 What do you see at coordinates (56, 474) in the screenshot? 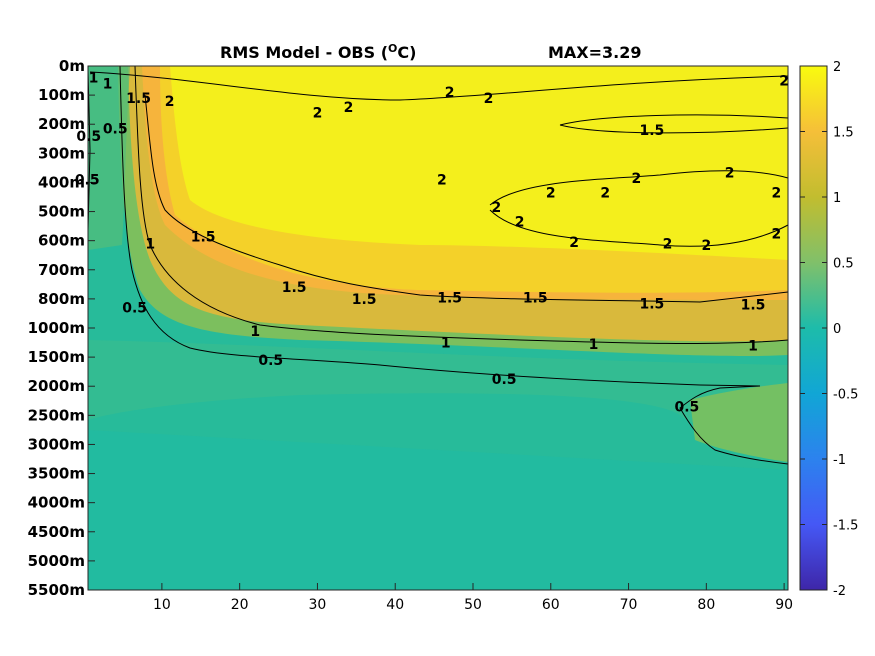
I see `y-tick-label: 3500m` at bounding box center [56, 474].